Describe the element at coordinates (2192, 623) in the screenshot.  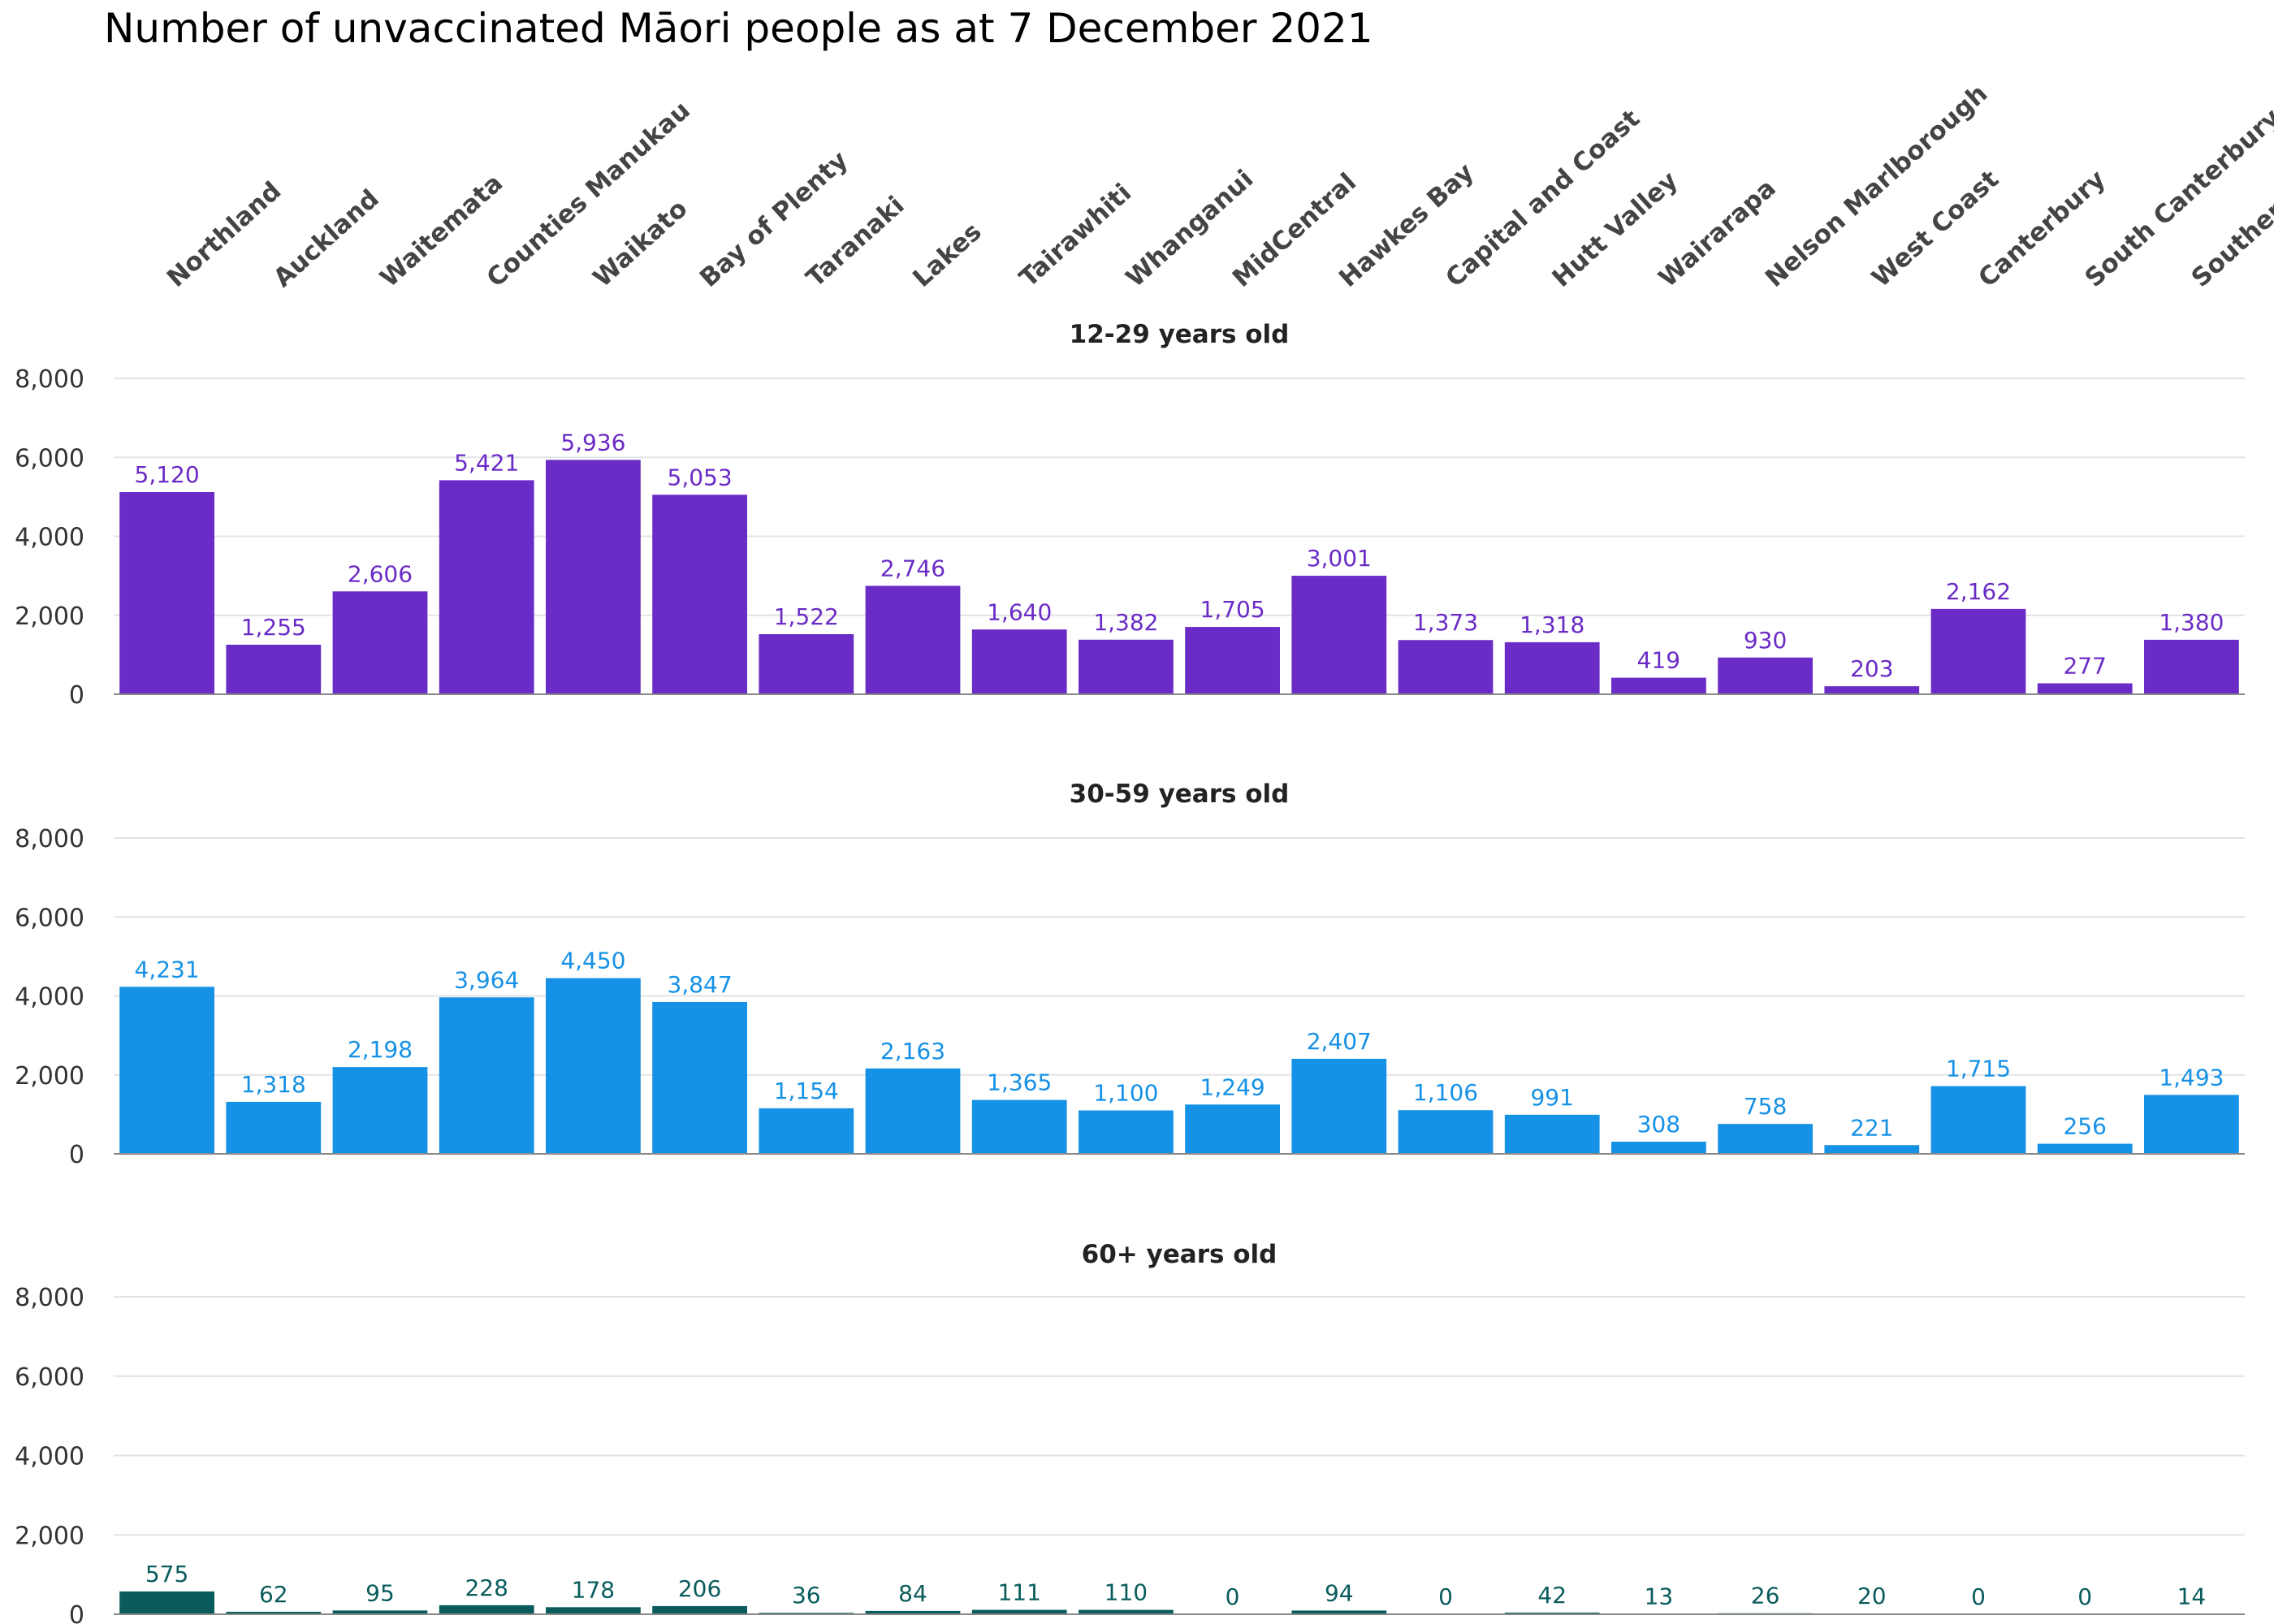
I see `data-label: 1,380` at that location.